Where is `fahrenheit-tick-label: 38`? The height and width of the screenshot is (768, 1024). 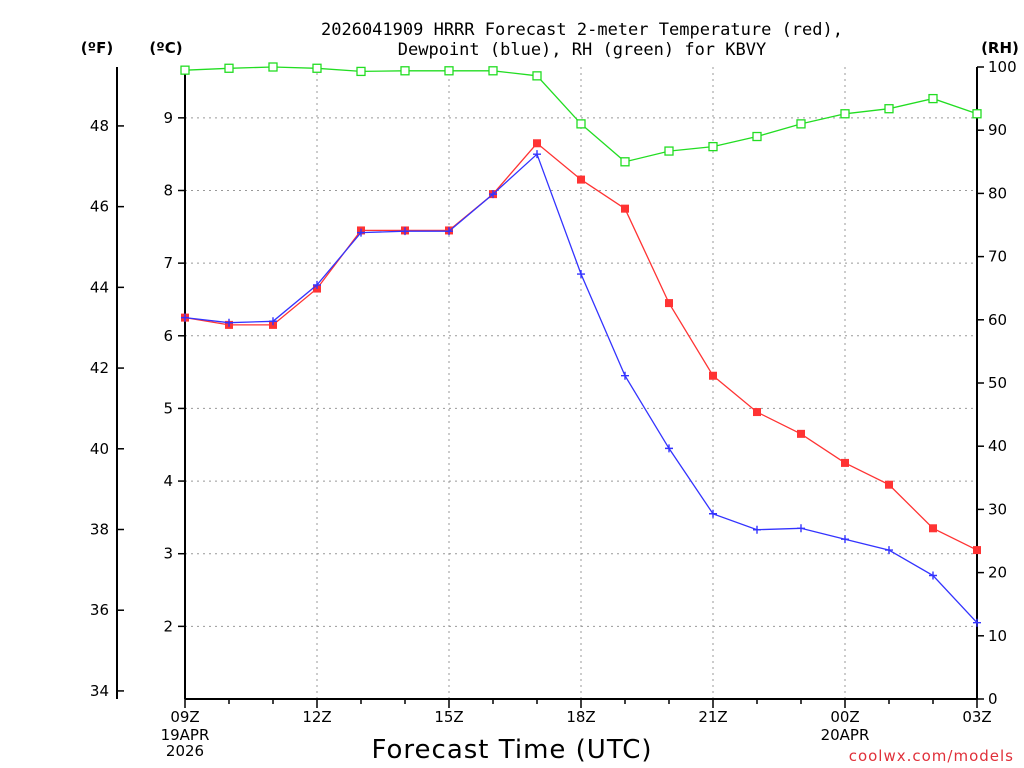
fahrenheit-tick-label: 38 is located at coordinates (99, 529).